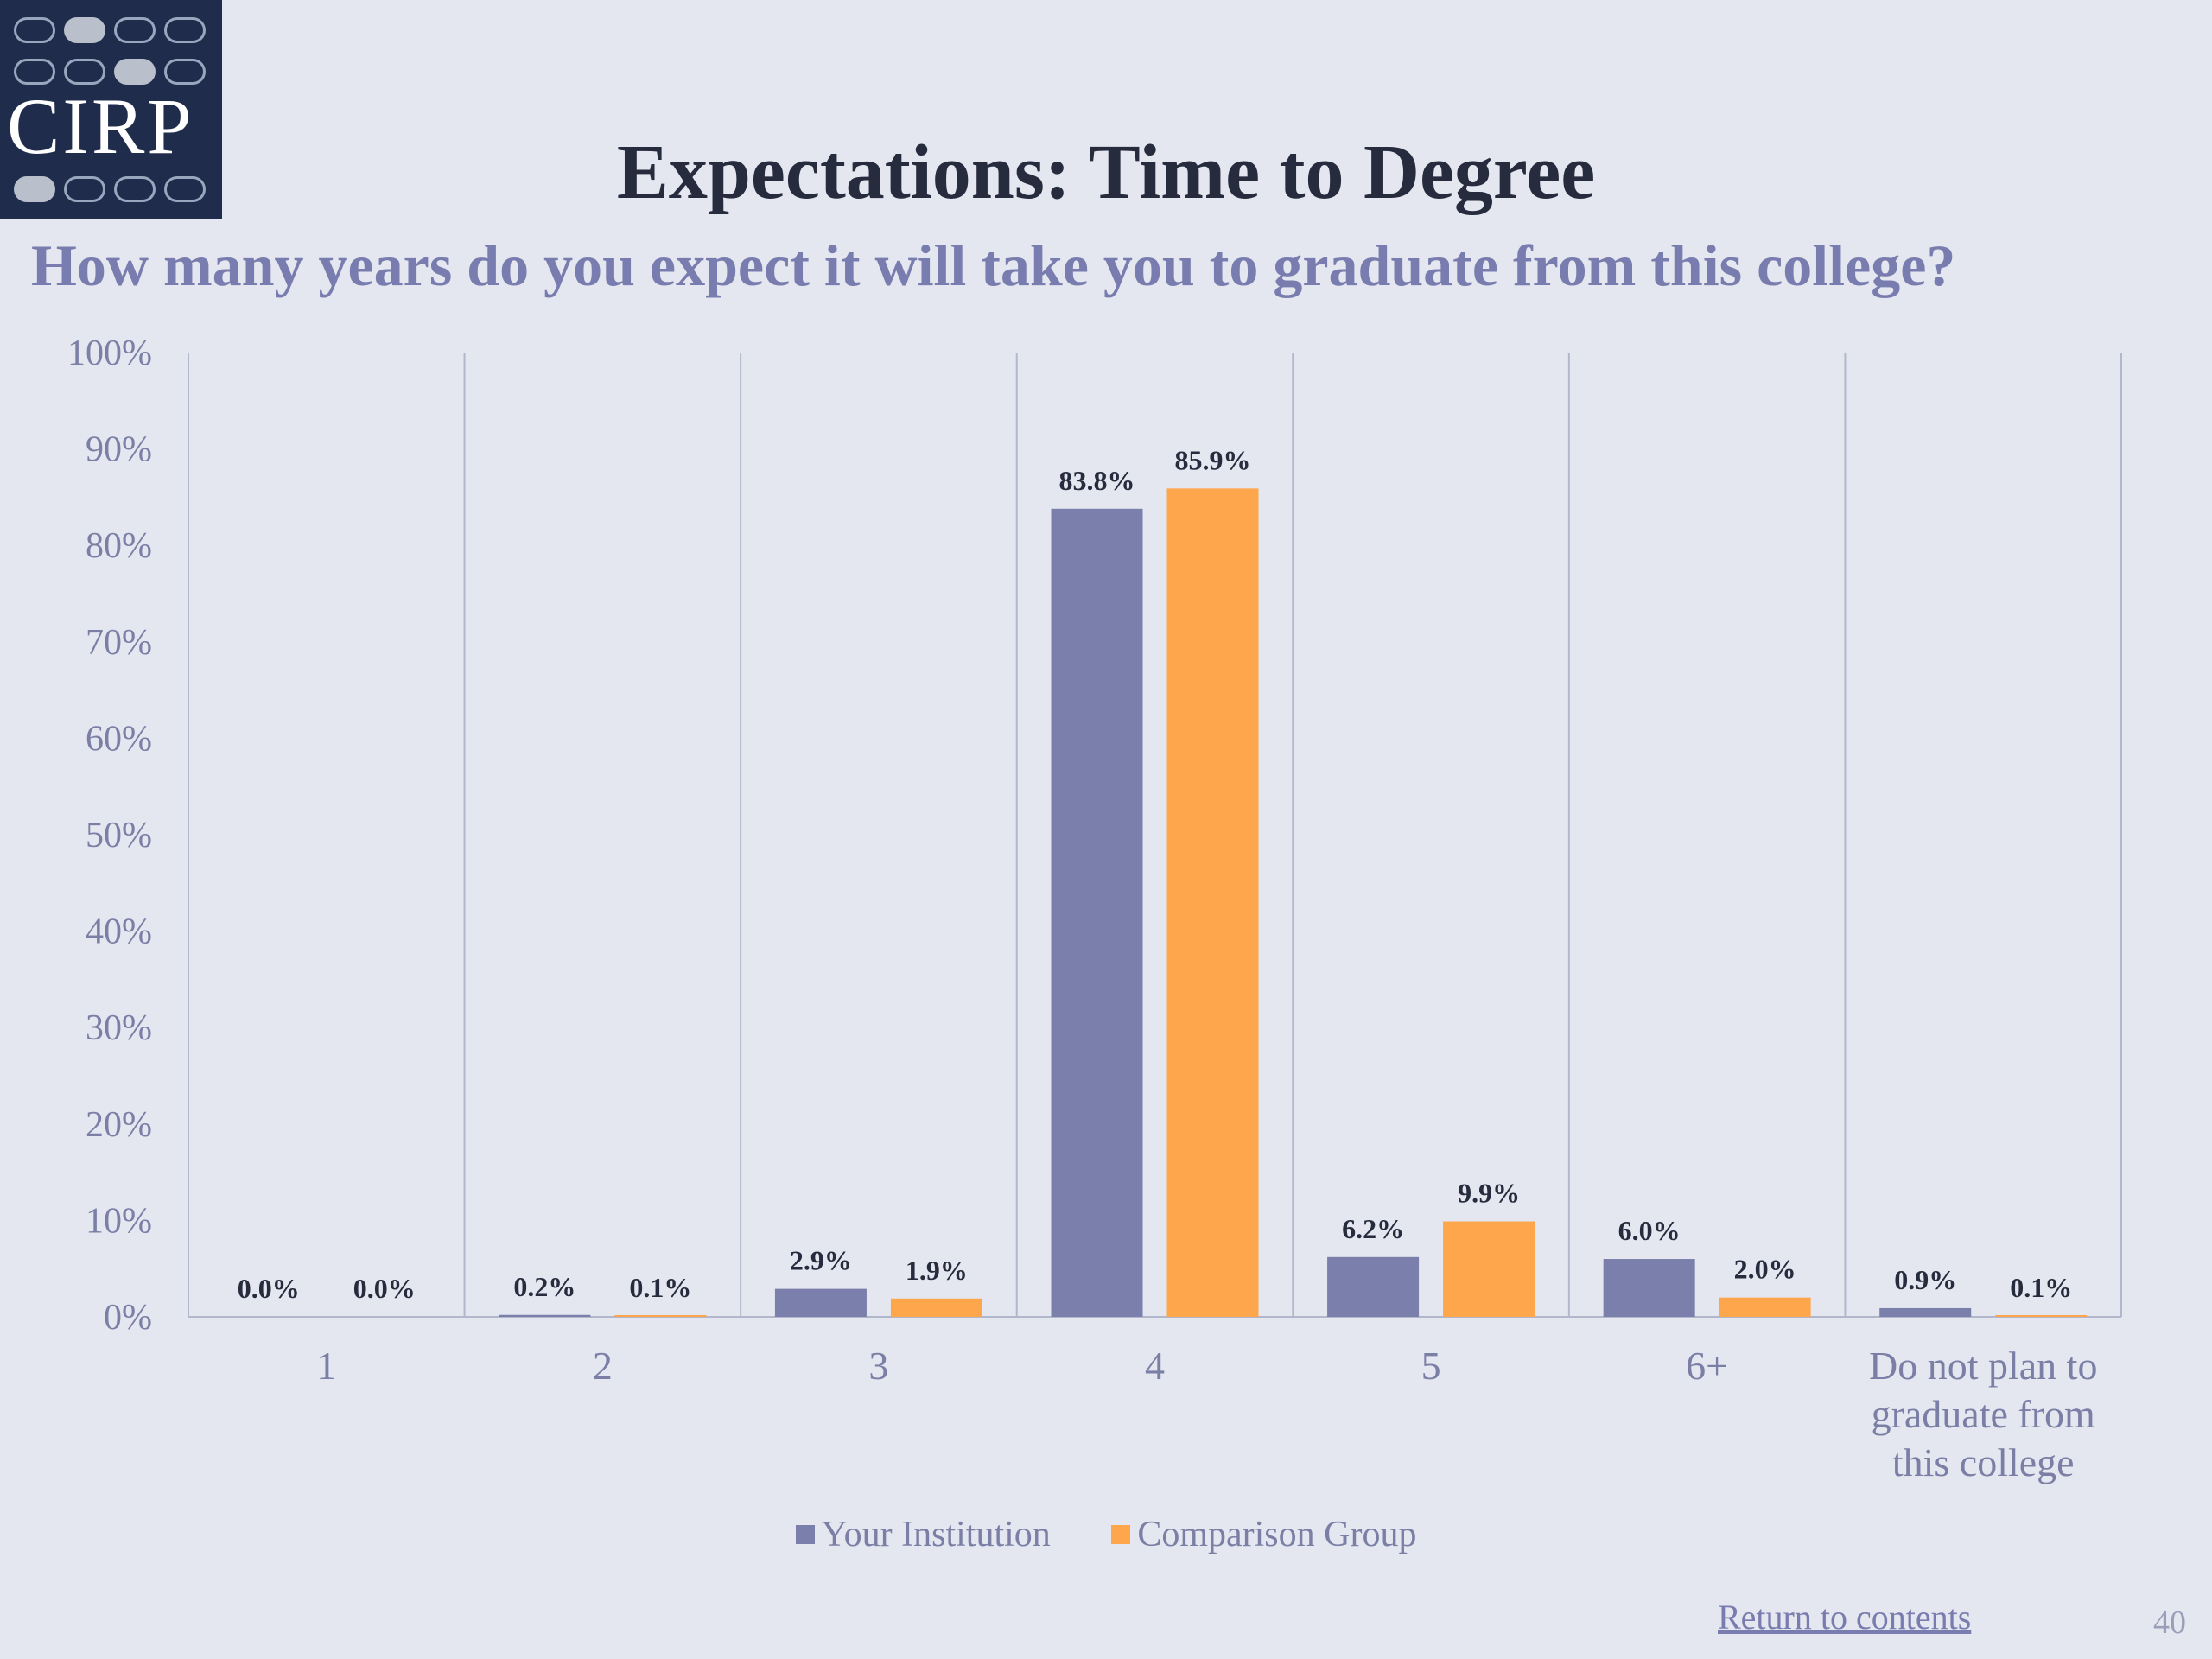 The height and width of the screenshot is (1659, 2212). What do you see at coordinates (119, 450) in the screenshot?
I see `y-tick-label: 90%` at bounding box center [119, 450].